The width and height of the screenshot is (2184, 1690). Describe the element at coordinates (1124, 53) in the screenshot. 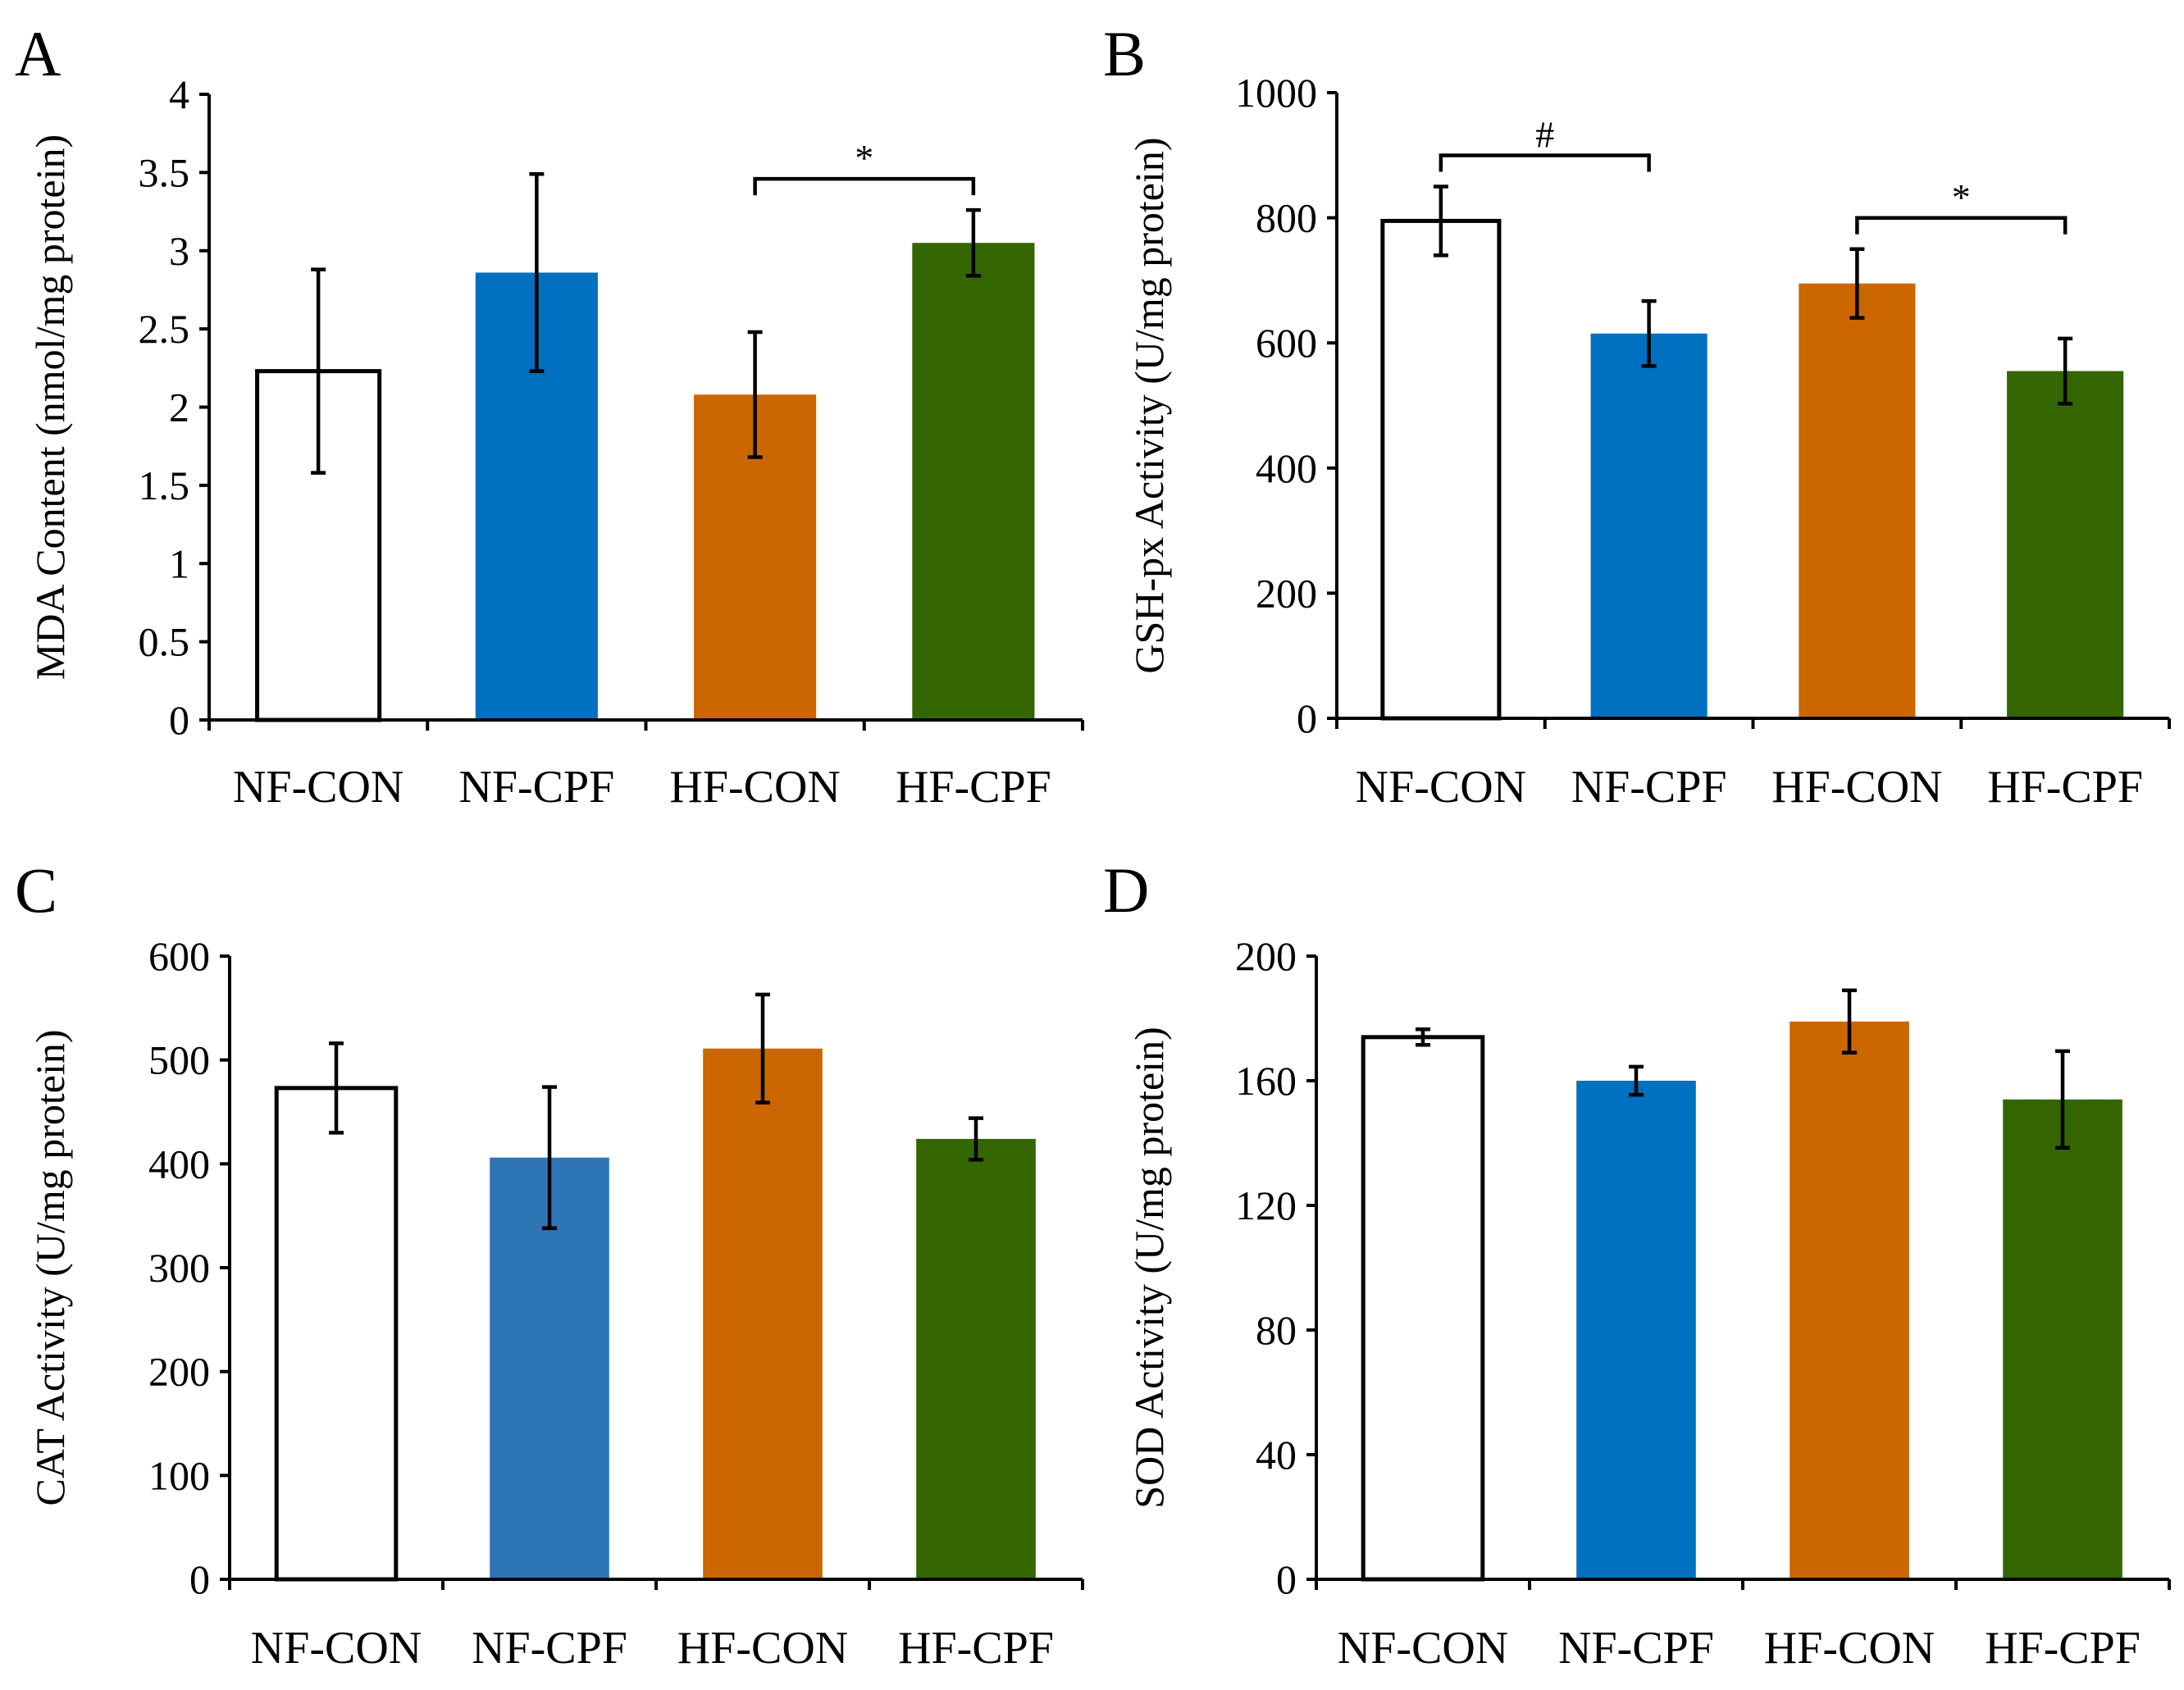

I see `panel-letter: B` at that location.